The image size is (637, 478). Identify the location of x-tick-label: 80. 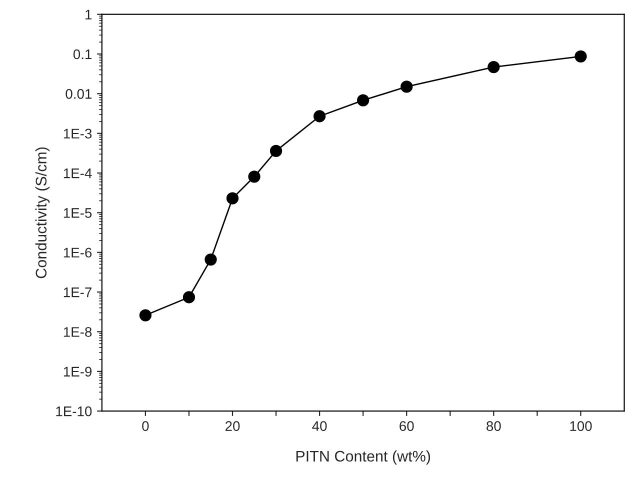
(493, 426).